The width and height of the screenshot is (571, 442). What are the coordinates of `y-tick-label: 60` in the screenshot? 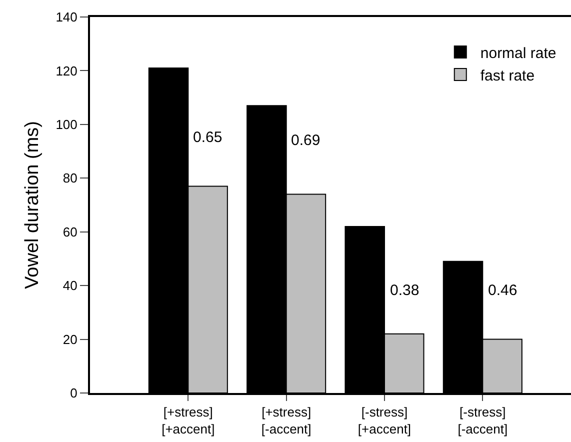 It's located at (70, 232).